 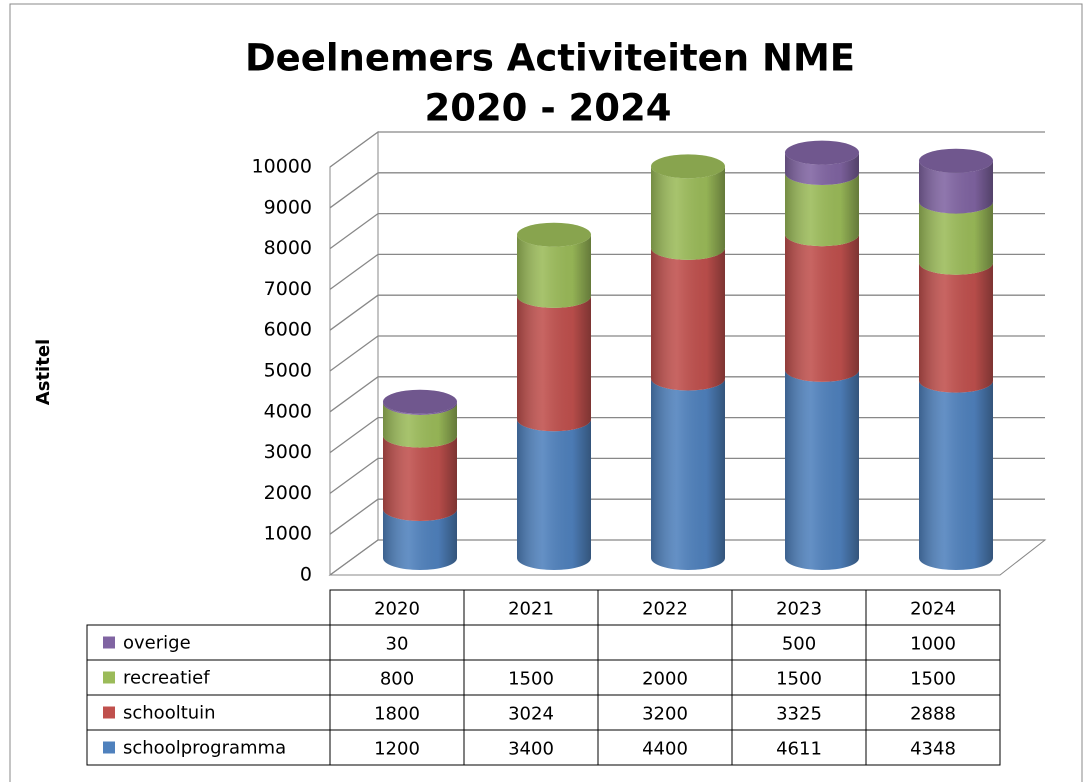 What do you see at coordinates (288, 411) in the screenshot?
I see `y-tick-label: 4000` at bounding box center [288, 411].